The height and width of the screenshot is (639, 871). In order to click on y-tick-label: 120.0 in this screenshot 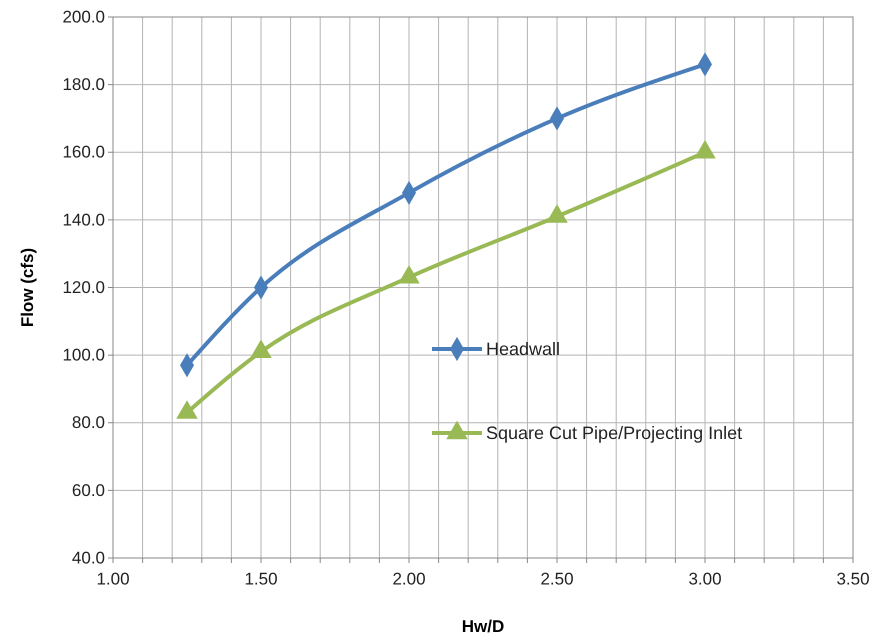, I will do `click(83, 287)`.